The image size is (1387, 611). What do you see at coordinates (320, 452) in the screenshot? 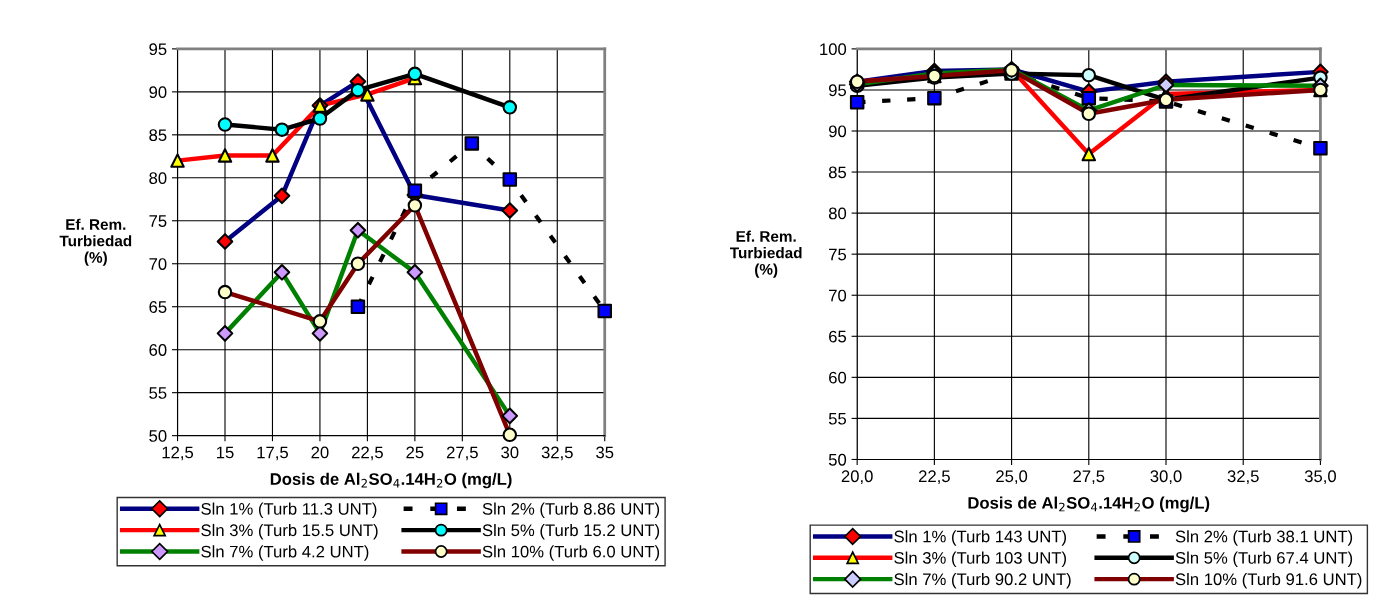
I see `x-tick-label: 20` at bounding box center [320, 452].